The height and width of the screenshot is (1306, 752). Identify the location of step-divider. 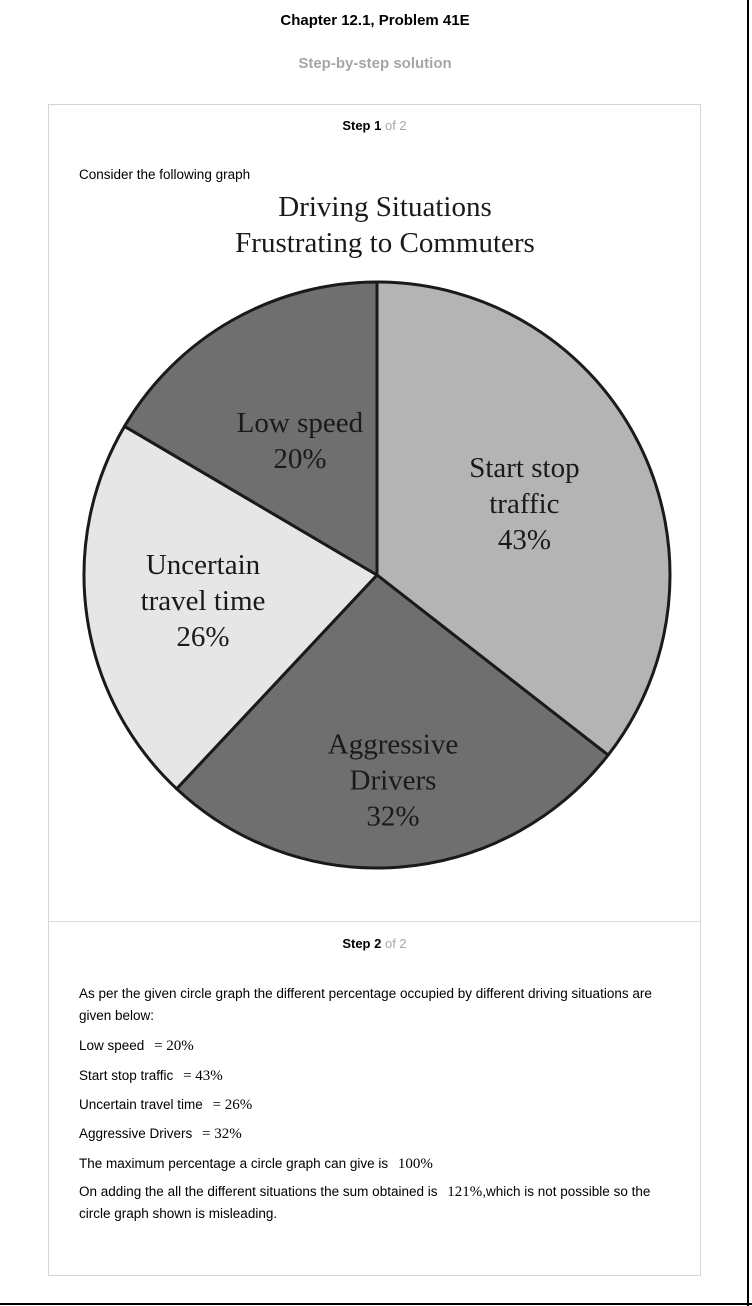
(374, 921).